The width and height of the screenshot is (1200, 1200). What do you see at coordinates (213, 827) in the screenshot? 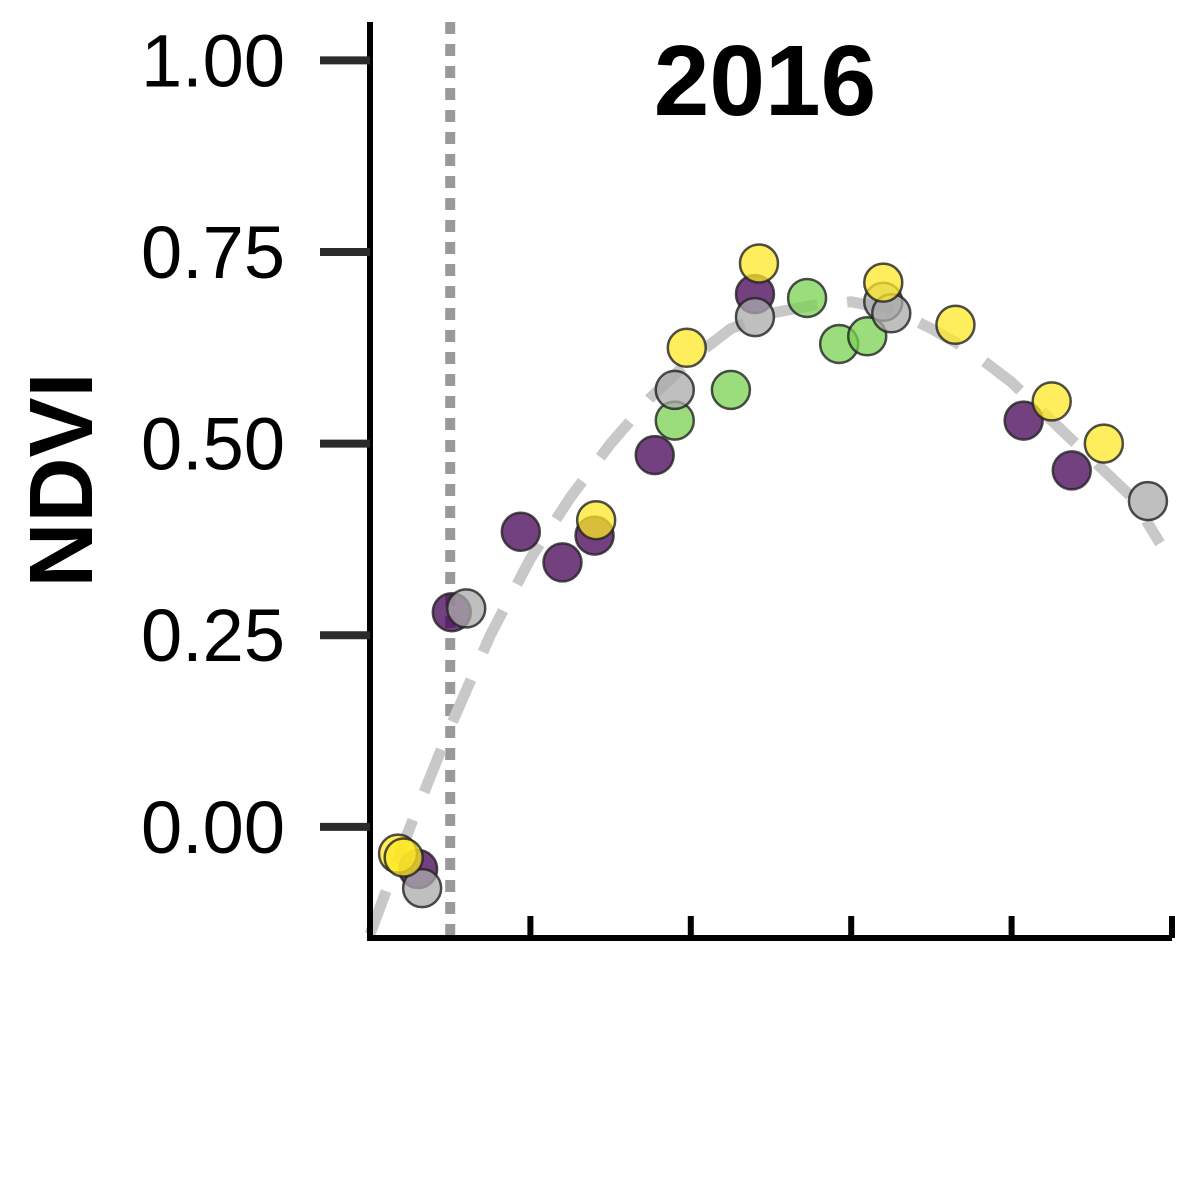
I see `y-tick-label: 0.00` at bounding box center [213, 827].